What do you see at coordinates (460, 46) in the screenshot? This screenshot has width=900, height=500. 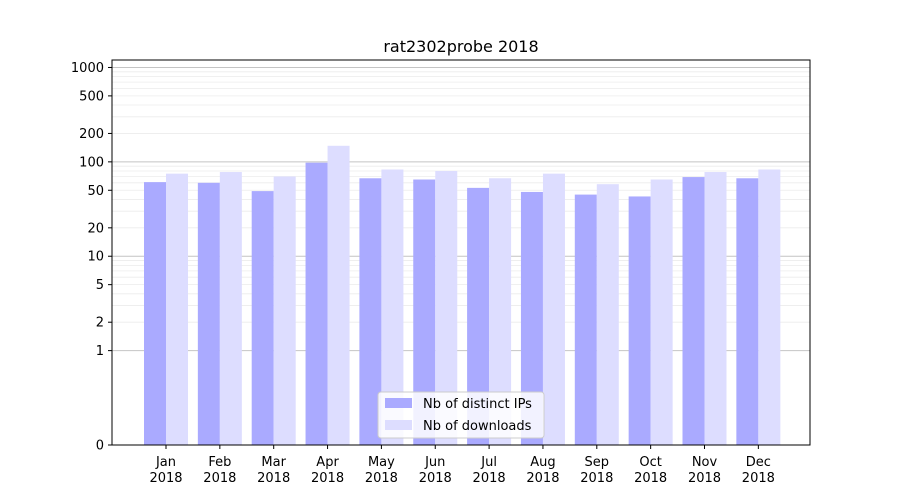 I see `chart-title: rat2302probe 2018` at bounding box center [460, 46].